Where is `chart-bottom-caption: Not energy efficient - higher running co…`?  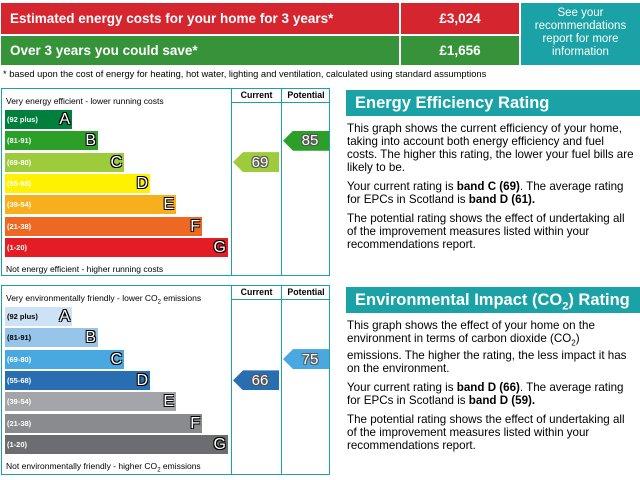 chart-bottom-caption: Not energy efficient - higher running co… is located at coordinates (85, 269).